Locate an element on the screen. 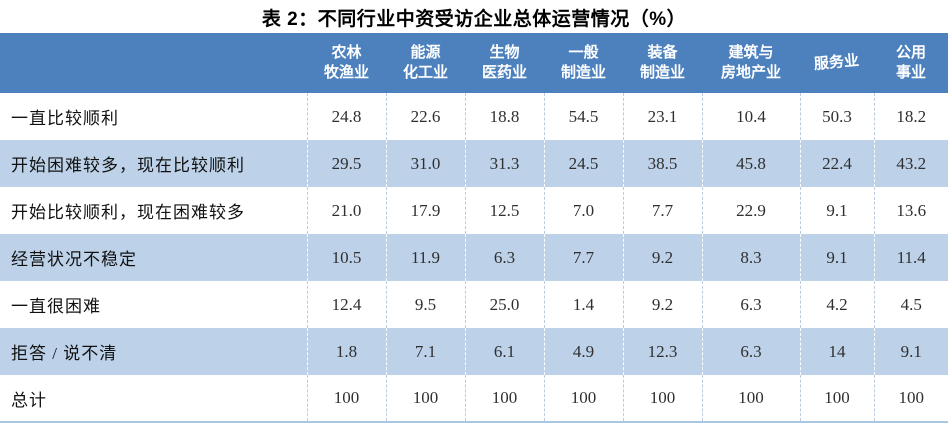 This screenshot has width=948, height=429. column-header-line: 能源 is located at coordinates (425, 52).